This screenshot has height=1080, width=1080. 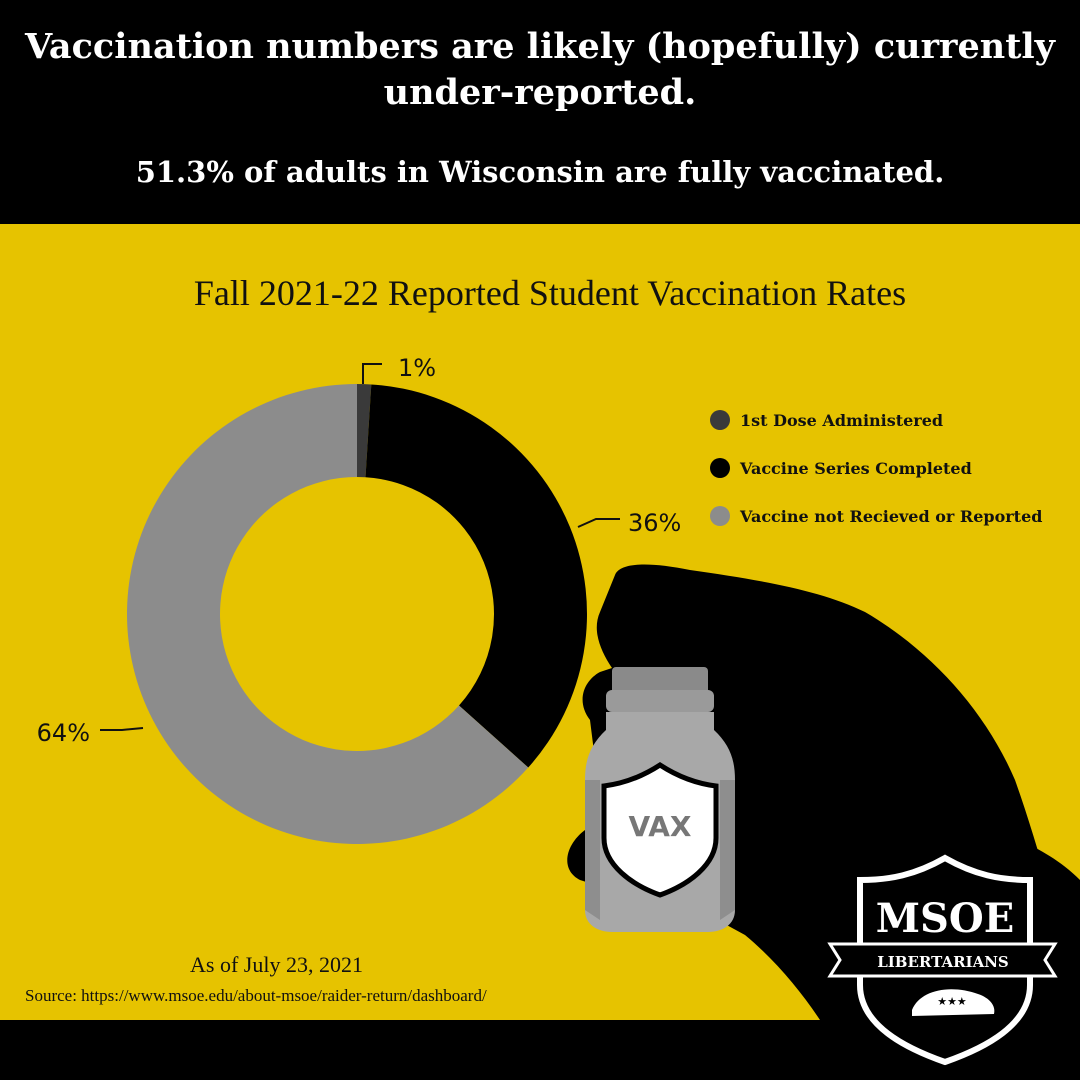 What do you see at coordinates (659, 826) in the screenshot?
I see `vial-label: VAX` at bounding box center [659, 826].